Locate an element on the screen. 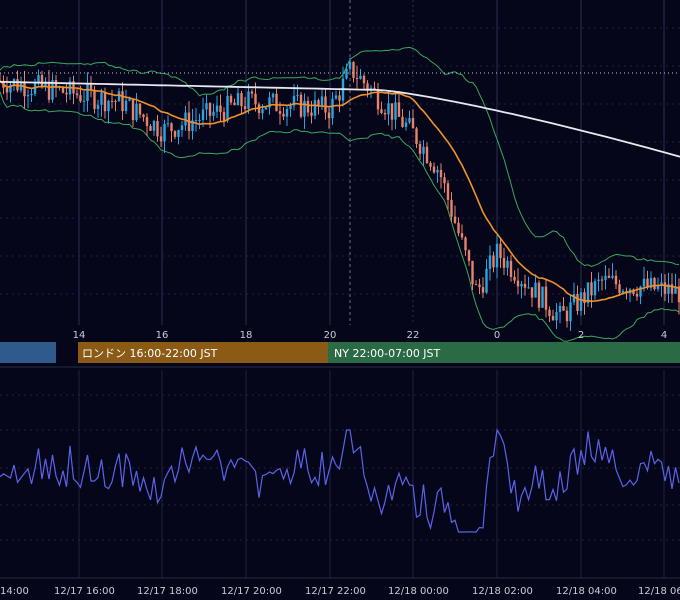 Image resolution: width=680 pixels, height=600 pixels. moving-average-slow is located at coordinates (340, 119).